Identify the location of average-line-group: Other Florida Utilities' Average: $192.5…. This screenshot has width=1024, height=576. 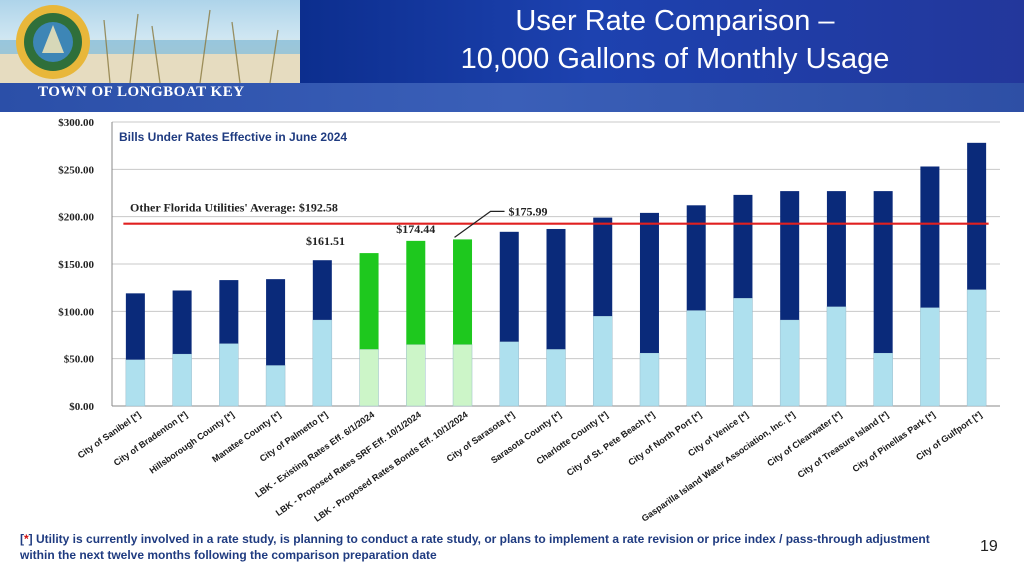
(556, 213).